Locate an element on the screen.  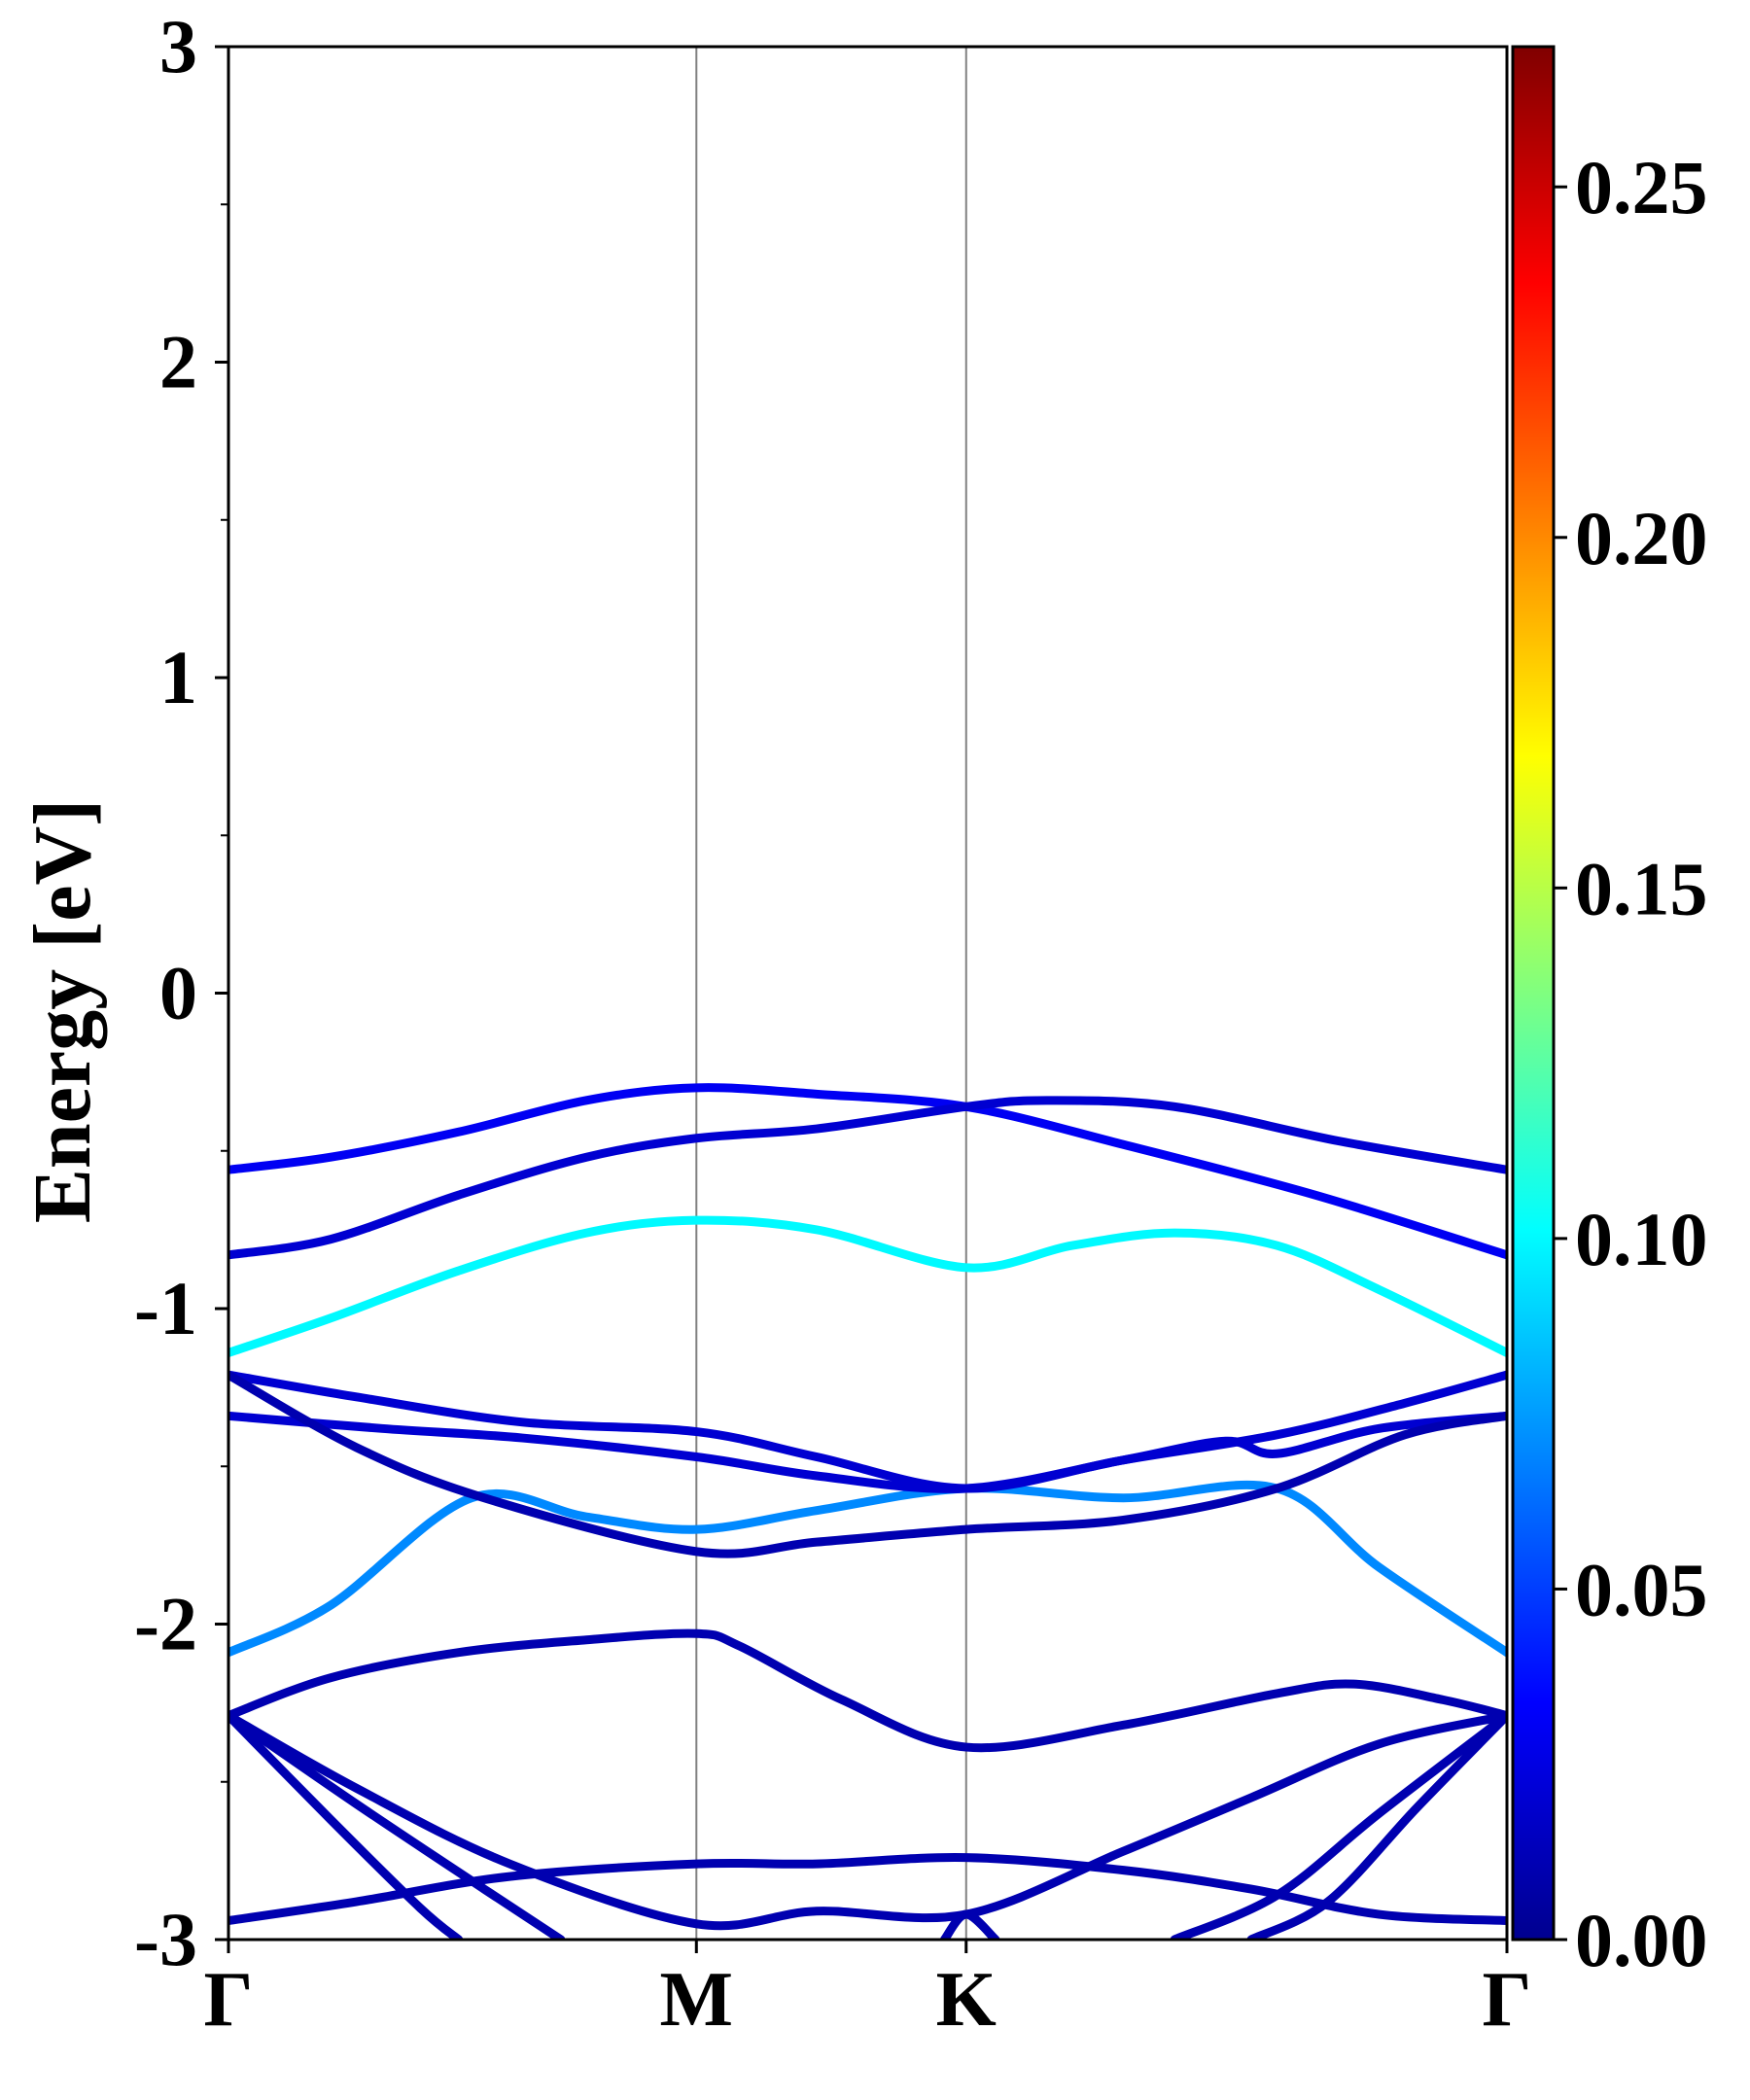
colorbar-tick-label: 0.05 is located at coordinates (1641, 1589).